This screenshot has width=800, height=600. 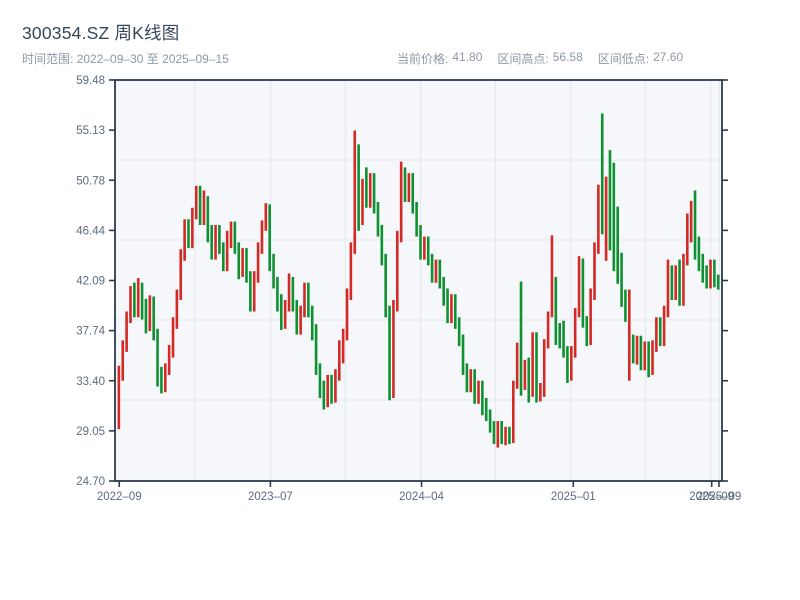 What do you see at coordinates (152, 59) in the screenshot?
I see `time-range-to: 至` at bounding box center [152, 59].